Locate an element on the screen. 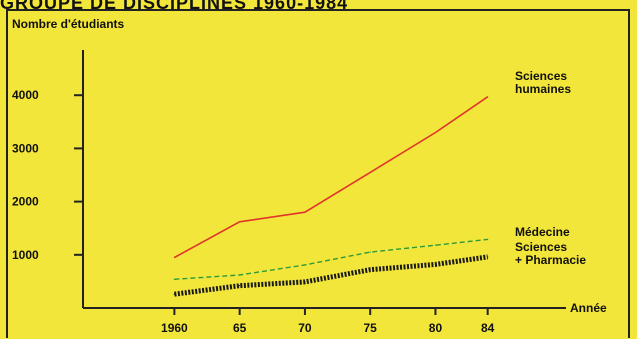 Image resolution: width=637 pixels, height=339 pixels. x-tick-label: 84 is located at coordinates (488, 328).